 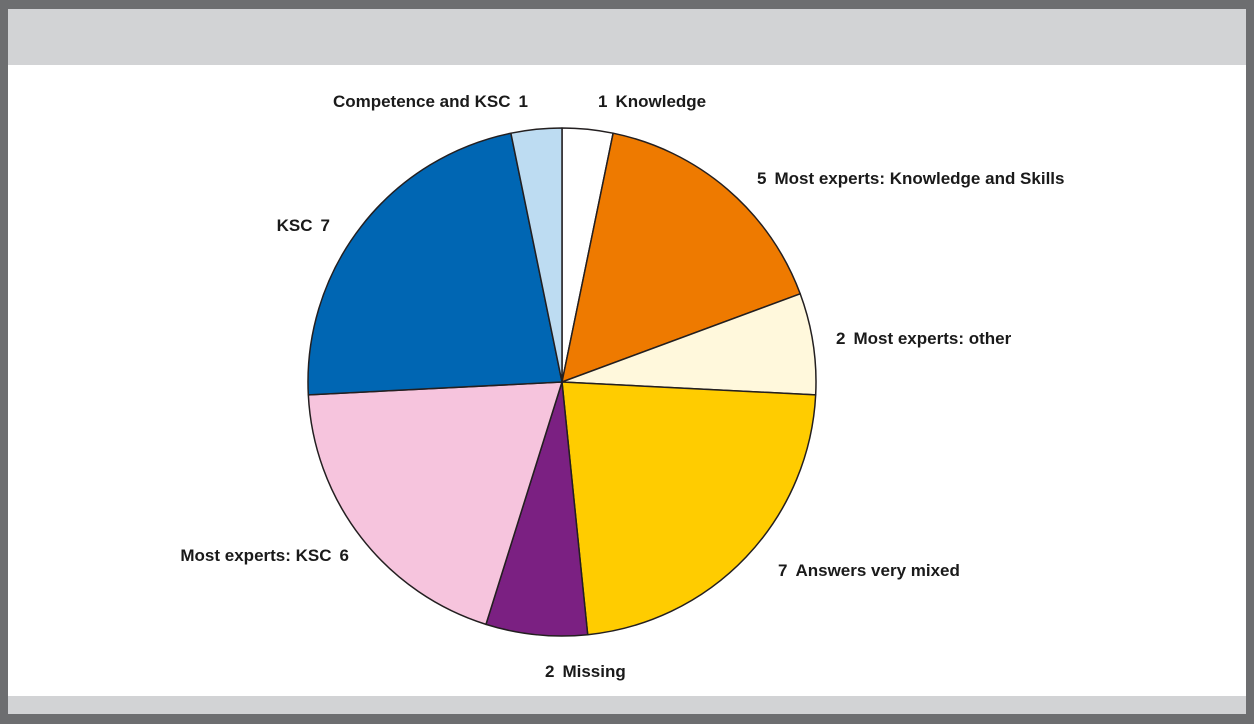 I want to click on slice-name: Most experts: KSC, so click(x=255, y=555).